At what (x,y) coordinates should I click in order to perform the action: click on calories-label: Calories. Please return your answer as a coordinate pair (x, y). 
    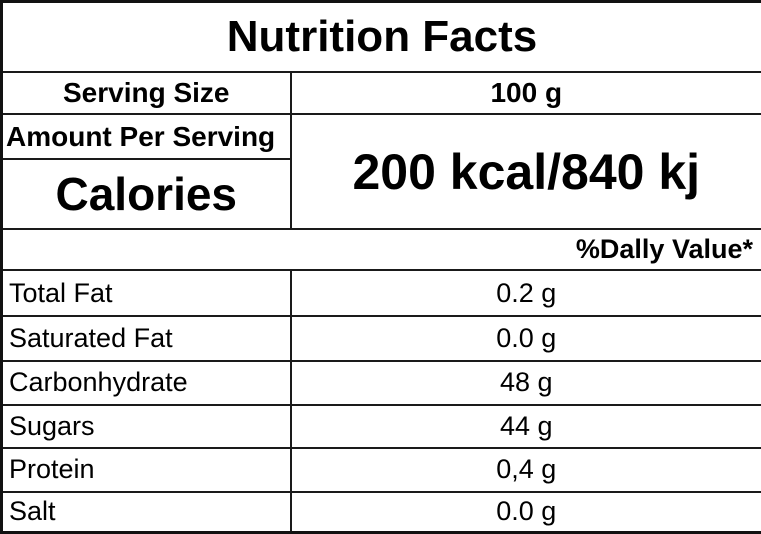
    Looking at the image, I should click on (146, 194).